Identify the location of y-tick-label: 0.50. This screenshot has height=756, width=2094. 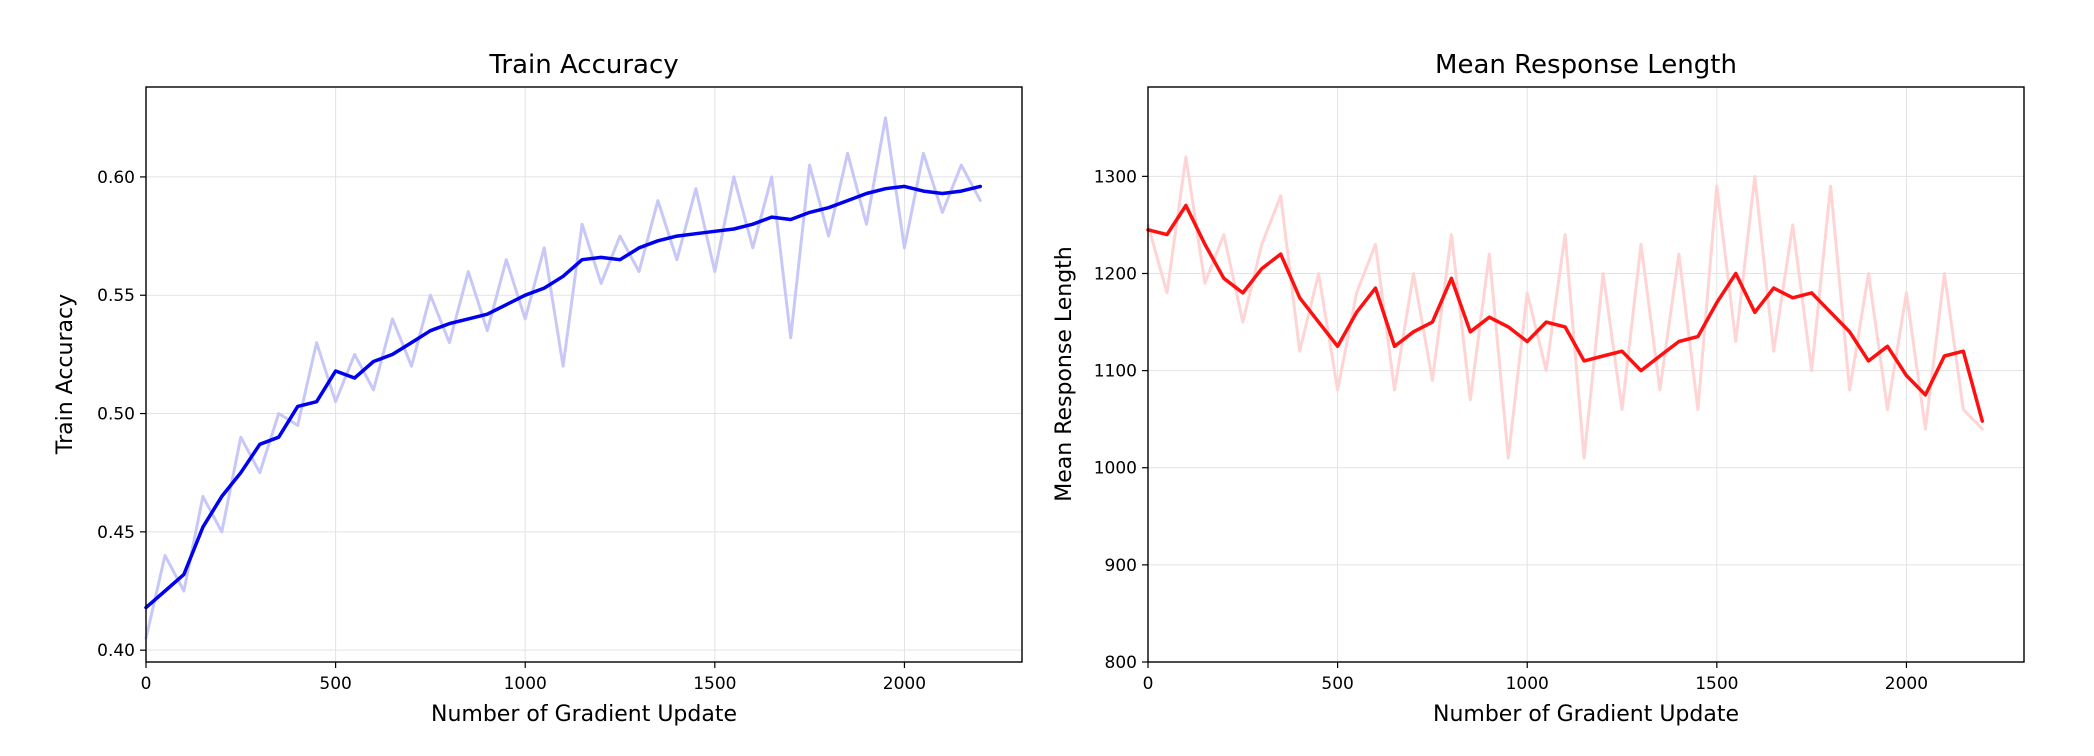
(116, 415).